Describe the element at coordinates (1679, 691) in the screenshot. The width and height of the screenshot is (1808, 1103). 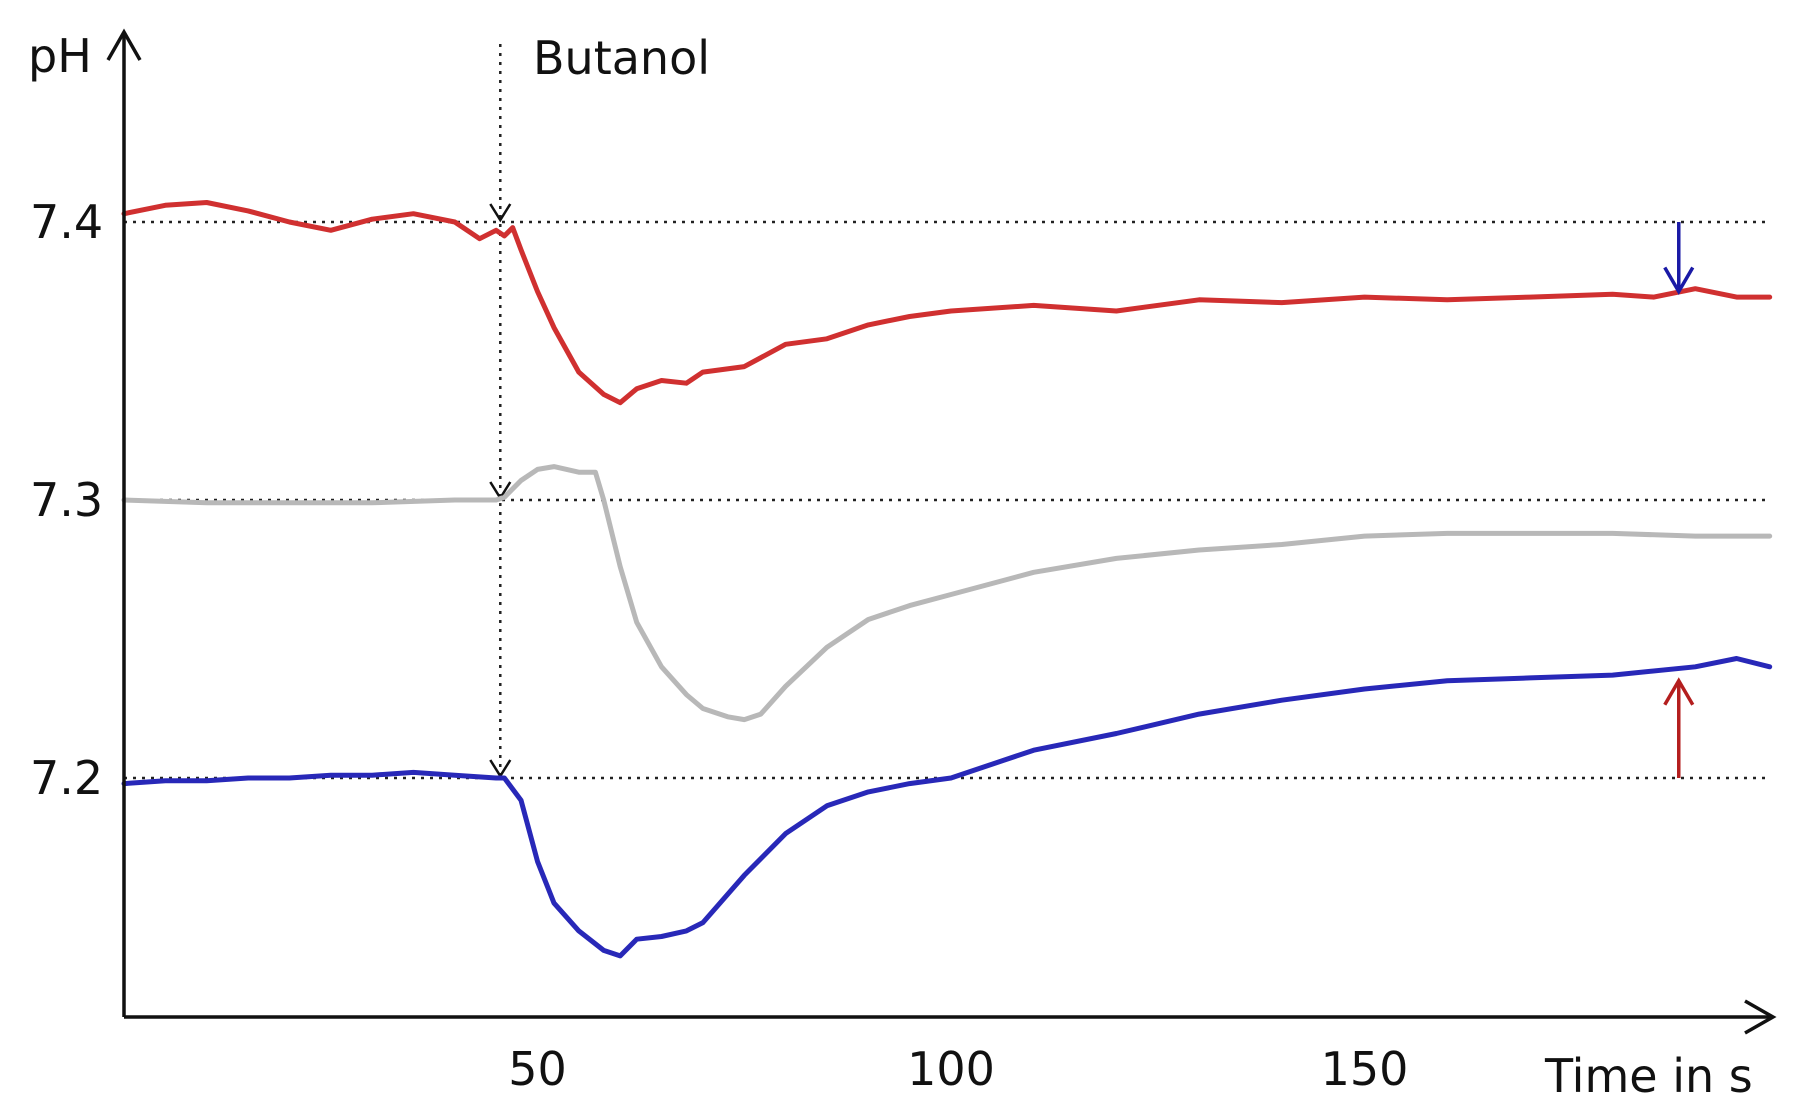
I see `arrow-up-head-icon` at that location.